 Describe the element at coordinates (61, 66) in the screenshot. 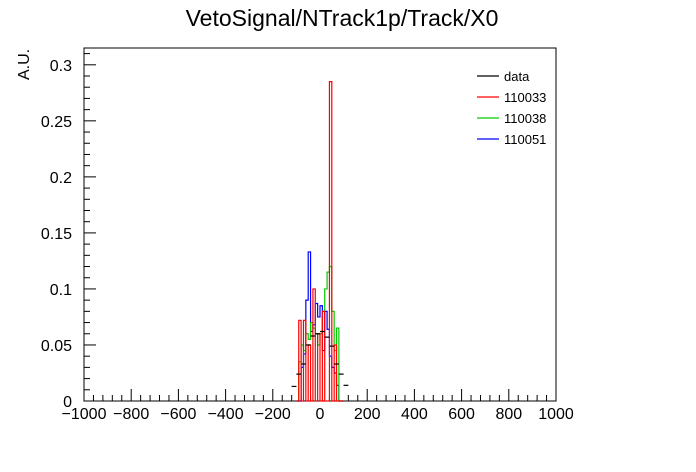

I see `y-tick-label: 0.3` at that location.